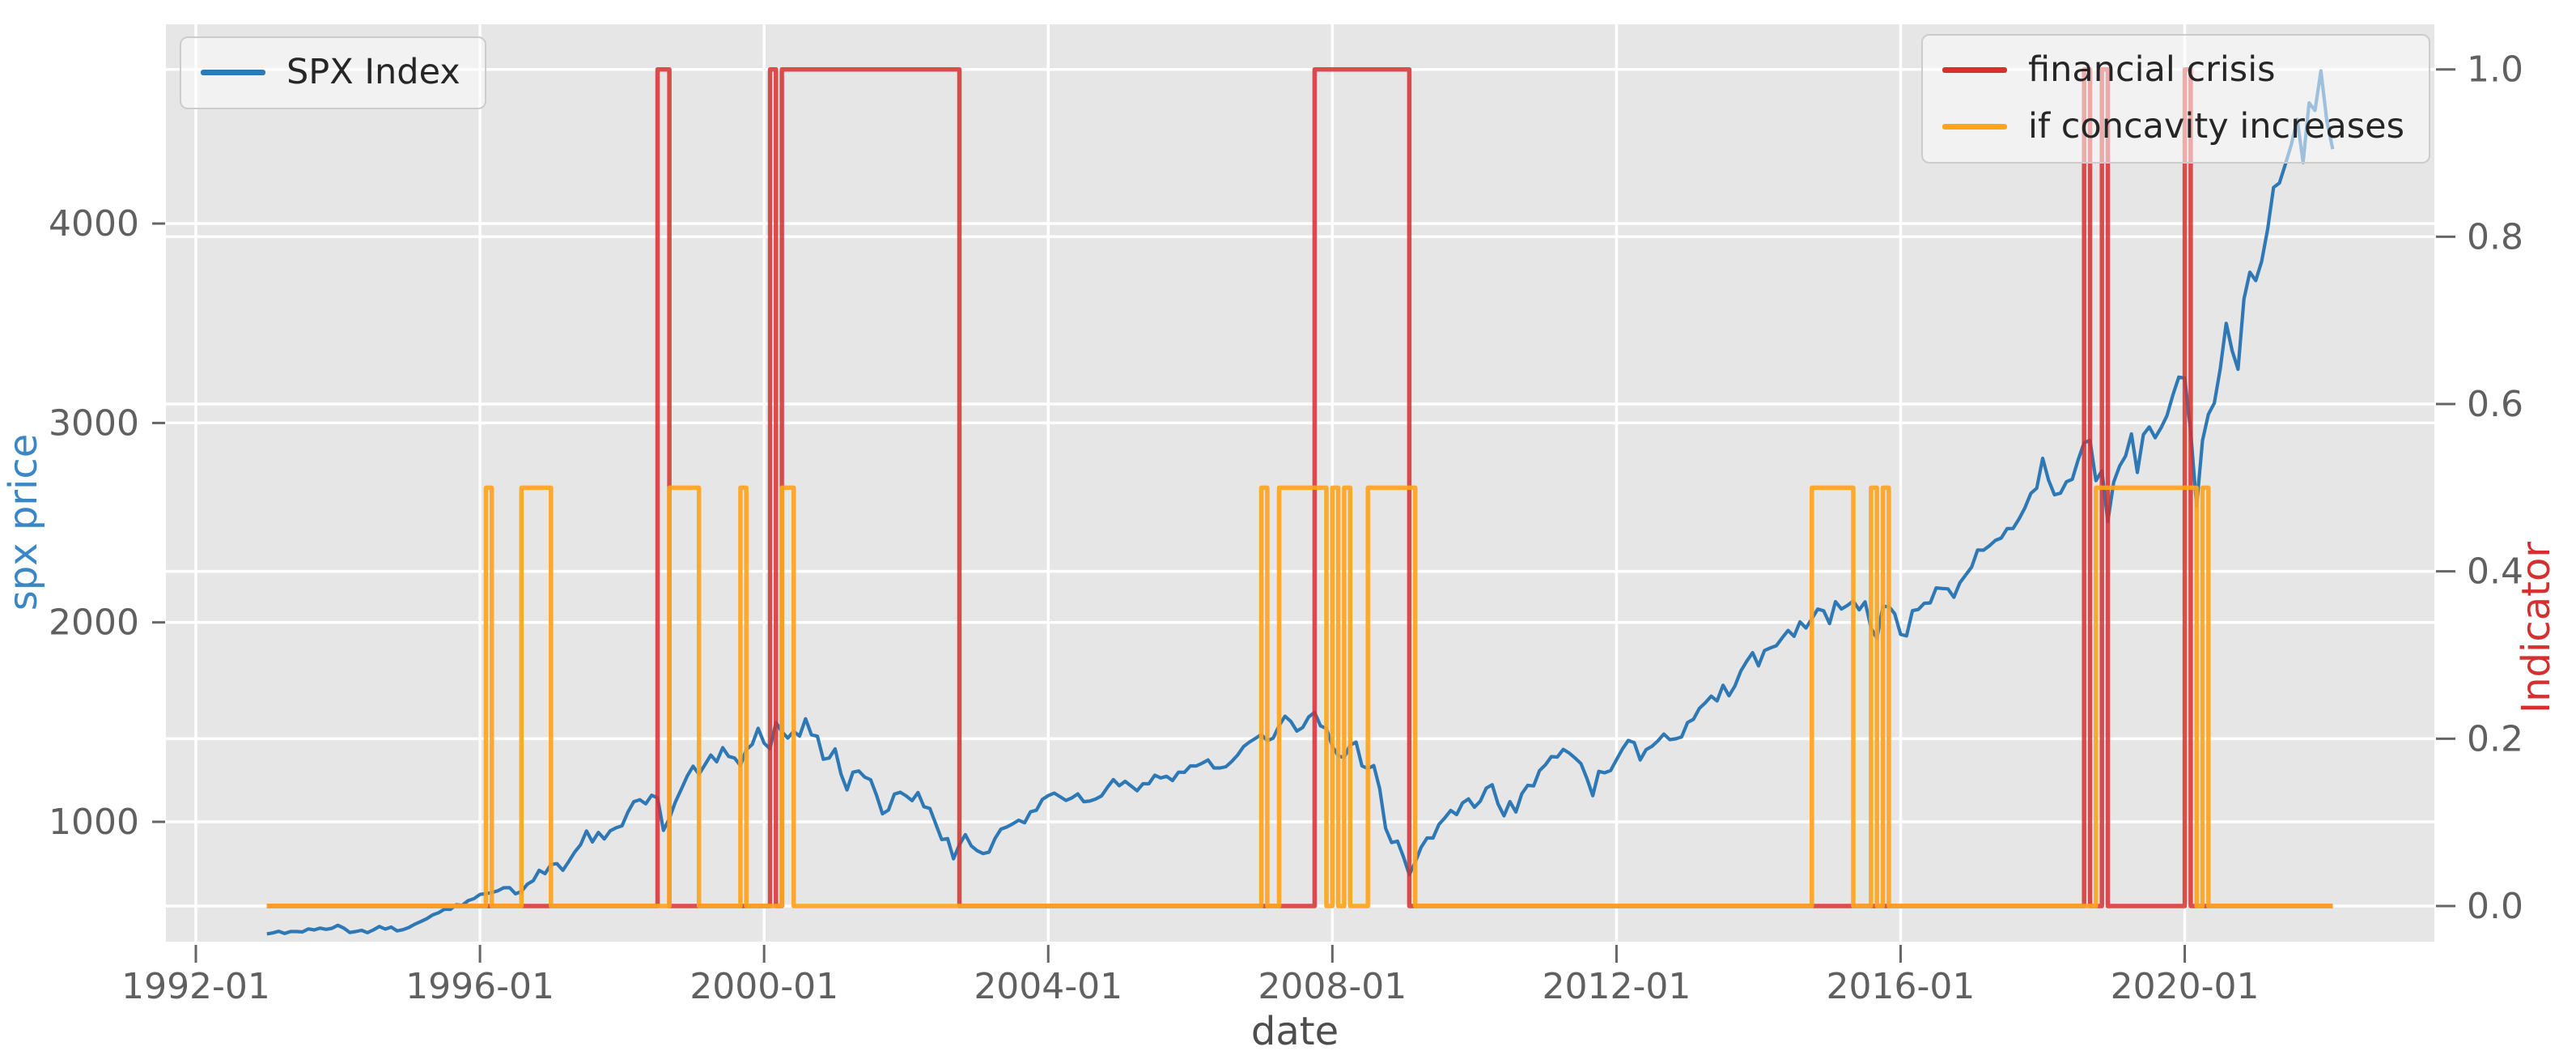  Describe the element at coordinates (1295, 1031) in the screenshot. I see `x-axis-label: date` at that location.